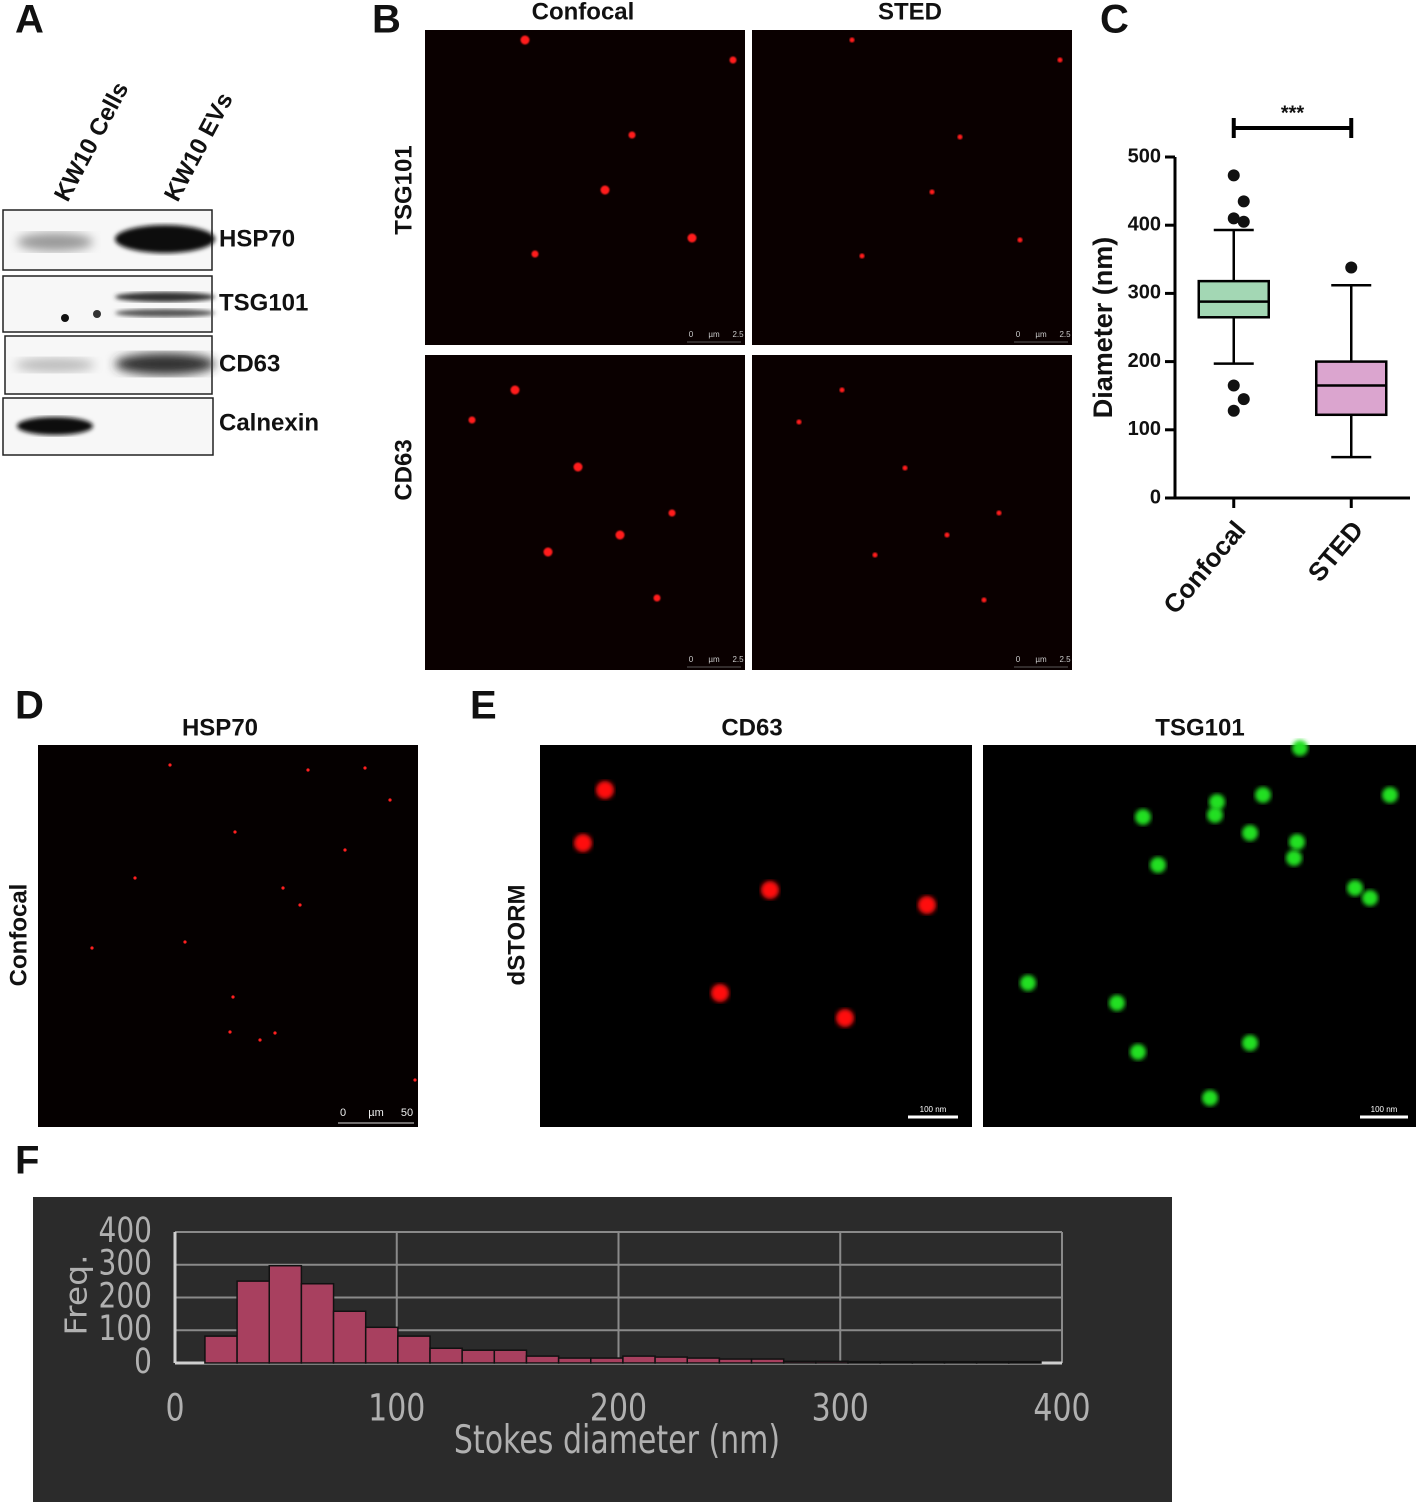 The height and width of the screenshot is (1504, 1418). I want to click on y-axis-label: Diameter (nm), so click(1103, 328).